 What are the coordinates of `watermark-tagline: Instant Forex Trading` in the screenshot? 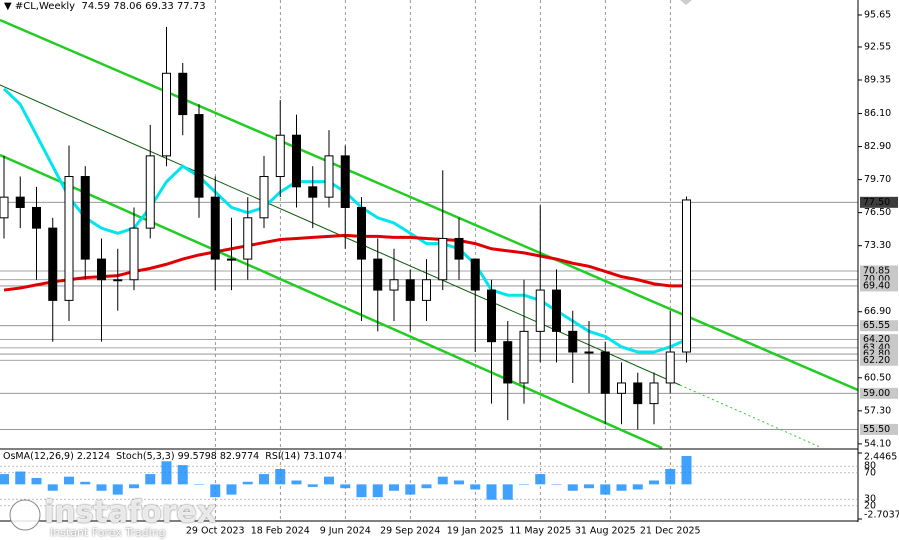 It's located at (108, 532).